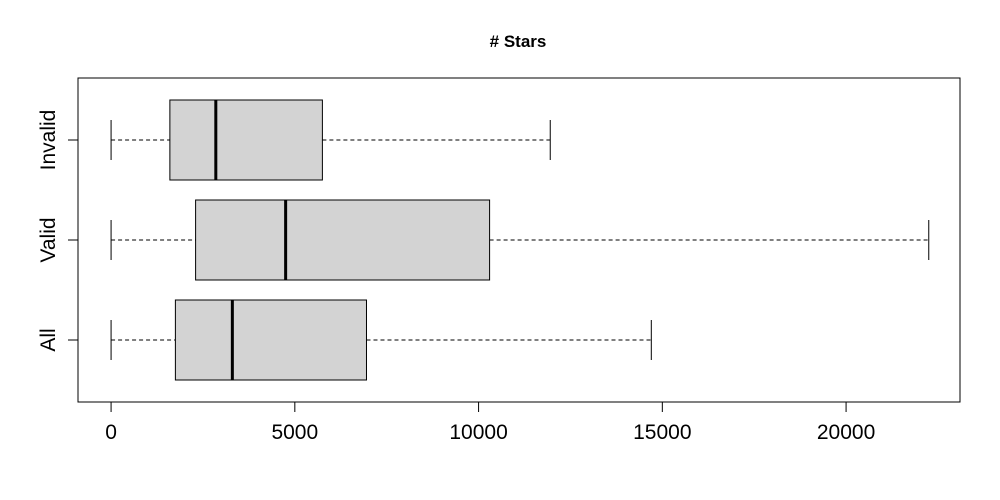 The height and width of the screenshot is (500, 1000). Describe the element at coordinates (846, 432) in the screenshot. I see `x-tick-label: 20000` at that location.